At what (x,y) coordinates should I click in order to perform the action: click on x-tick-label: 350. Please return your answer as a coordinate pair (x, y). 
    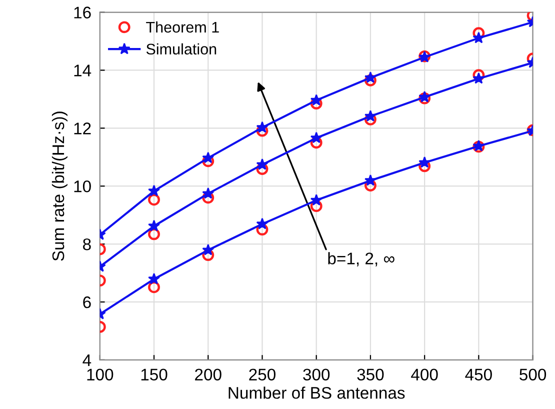
    Looking at the image, I should click on (370, 374).